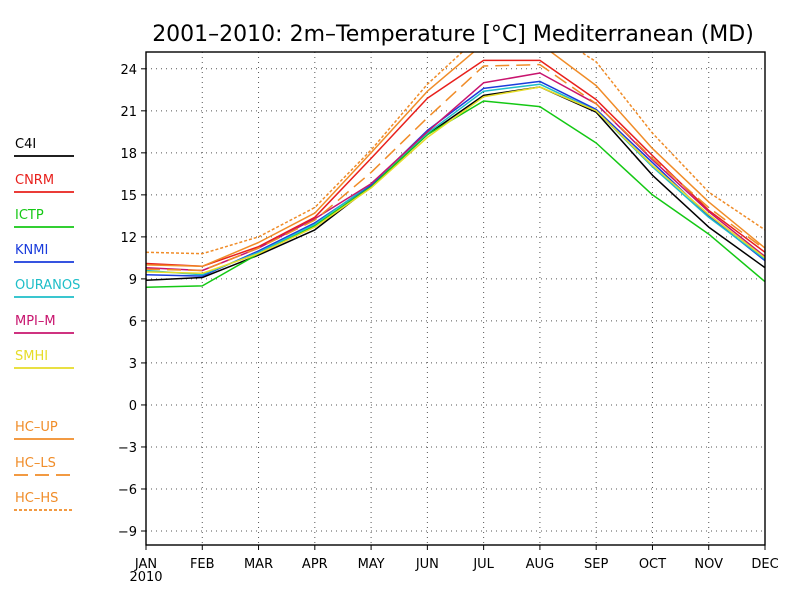 This screenshot has height=600, width=800. I want to click on x-sublabel: 2010, so click(145, 577).